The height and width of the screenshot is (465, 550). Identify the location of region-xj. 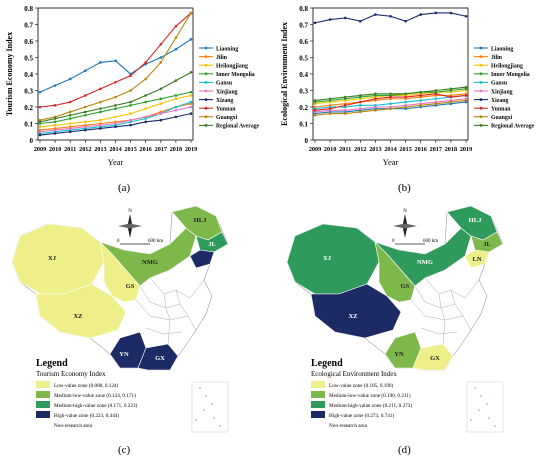
(58, 259).